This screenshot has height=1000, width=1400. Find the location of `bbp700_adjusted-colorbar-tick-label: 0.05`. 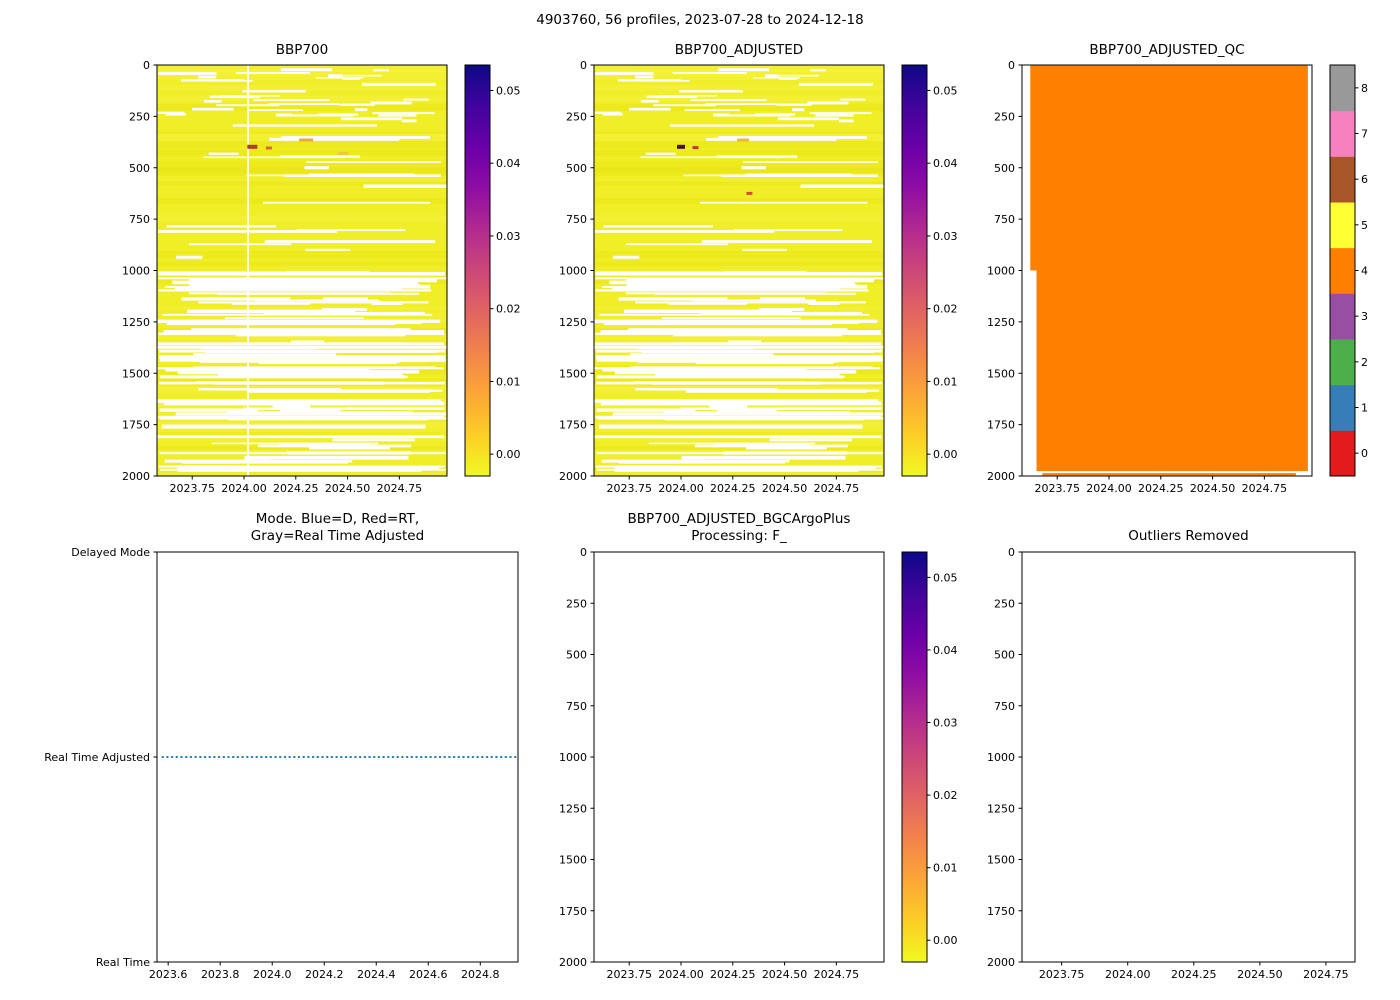

bbp700_adjusted-colorbar-tick-label: 0.05 is located at coordinates (945, 90).